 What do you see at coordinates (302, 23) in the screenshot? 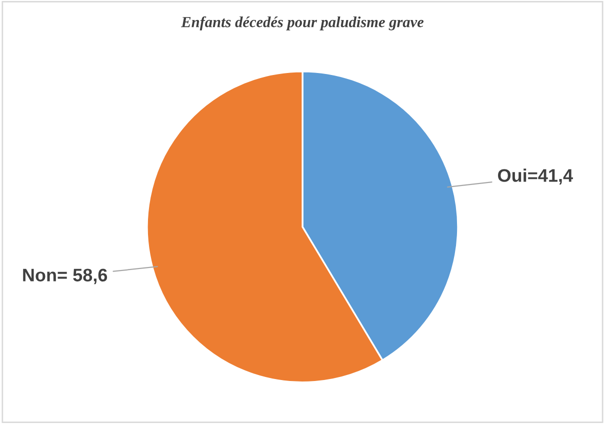
I see `chart-title: Enfants décedés pour paludisme grave` at bounding box center [302, 23].